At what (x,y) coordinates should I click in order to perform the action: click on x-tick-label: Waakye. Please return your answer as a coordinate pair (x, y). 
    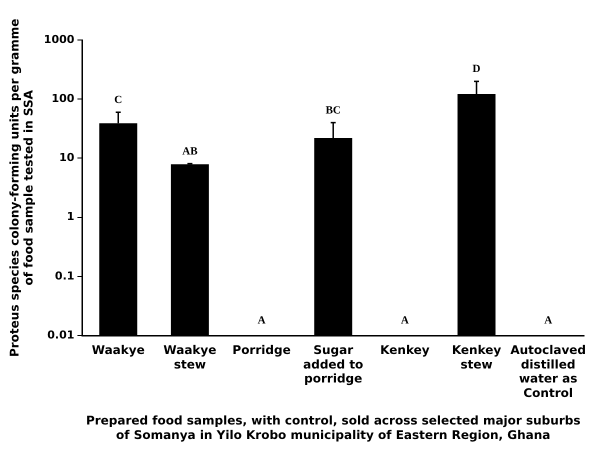
    Looking at the image, I should click on (118, 349).